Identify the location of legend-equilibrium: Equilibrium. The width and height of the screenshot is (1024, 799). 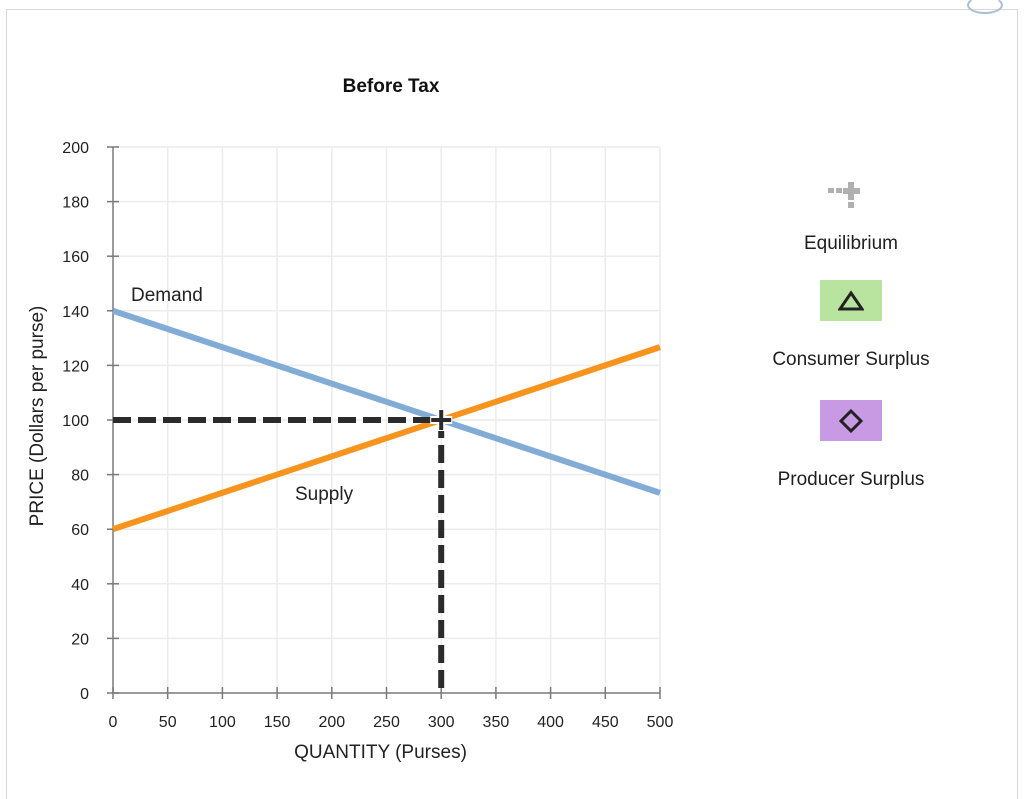
(851, 212).